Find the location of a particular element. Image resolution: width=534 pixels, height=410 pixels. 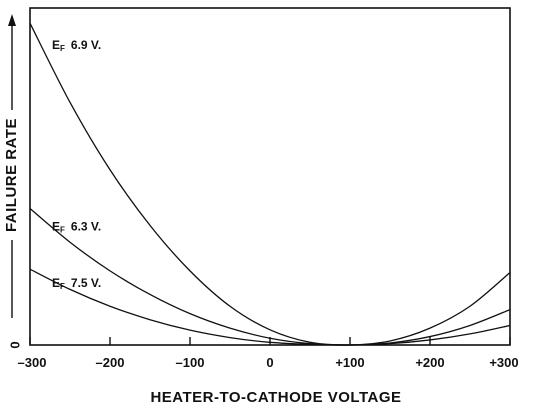

x-tick-label-group: –300 –200 –100 0 +100 +200 +300 is located at coordinates (268, 362).